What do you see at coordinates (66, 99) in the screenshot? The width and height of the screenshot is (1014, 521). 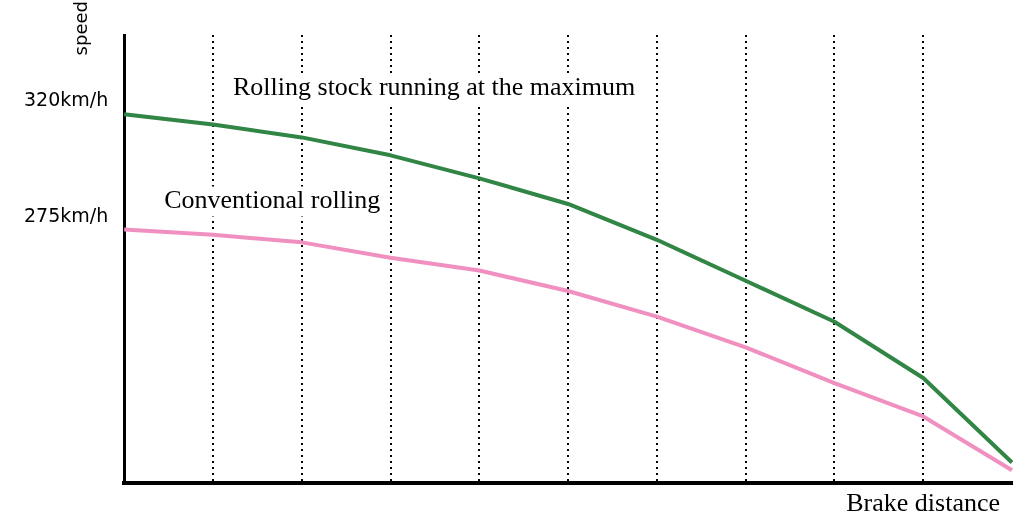 I see `y-tick-label: 320km/h` at bounding box center [66, 99].